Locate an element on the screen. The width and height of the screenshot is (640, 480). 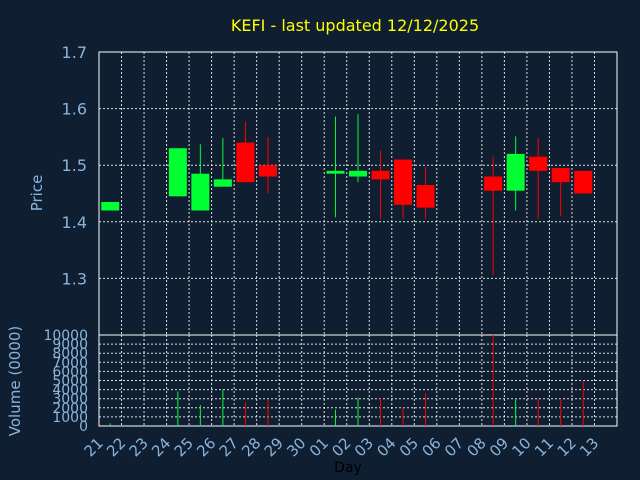
price-tick-label: 1.5 is located at coordinates (74, 165).